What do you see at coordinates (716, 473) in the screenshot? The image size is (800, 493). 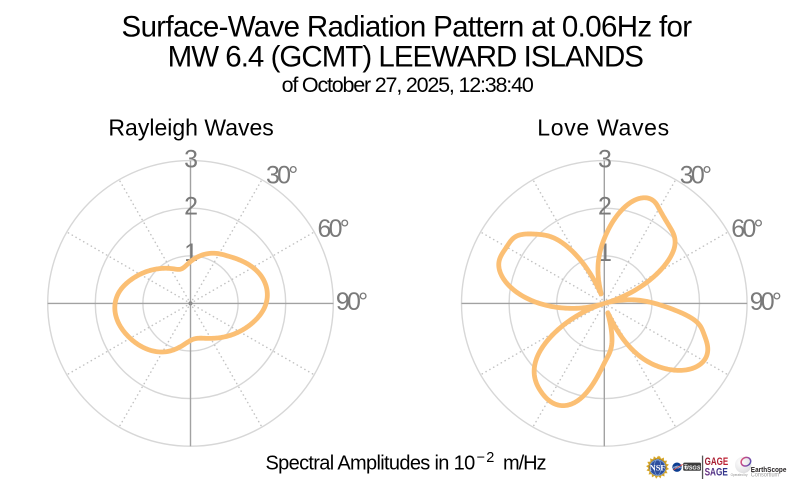 I see `svg-text: SAGE` at bounding box center [716, 473].